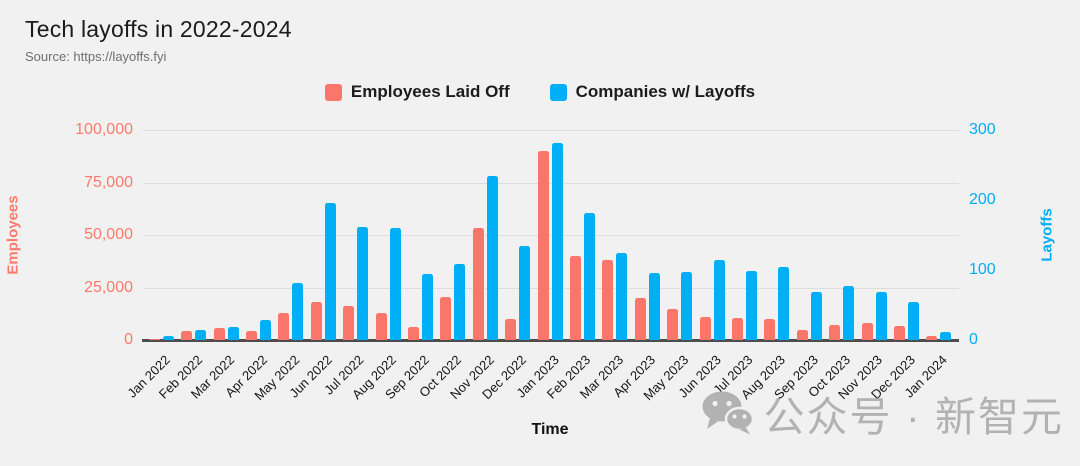 Image resolution: width=1080 pixels, height=466 pixels. I want to click on right-axis-tick: 300, so click(982, 129).